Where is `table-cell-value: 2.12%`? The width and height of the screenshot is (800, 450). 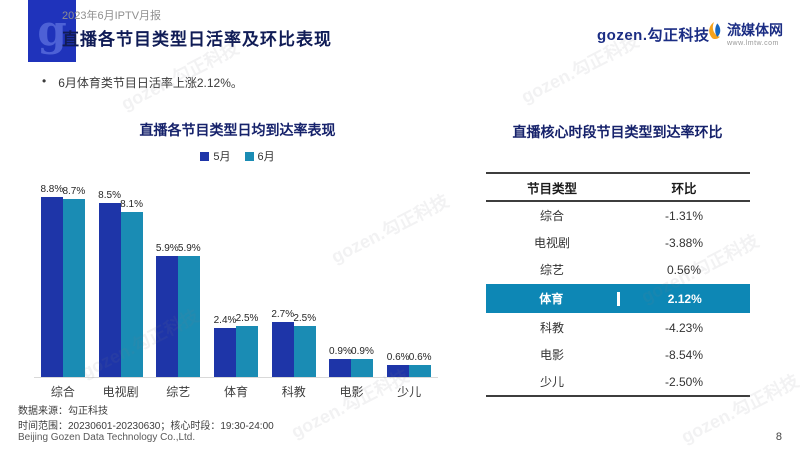 table-cell-value: 2.12% is located at coordinates (683, 298).